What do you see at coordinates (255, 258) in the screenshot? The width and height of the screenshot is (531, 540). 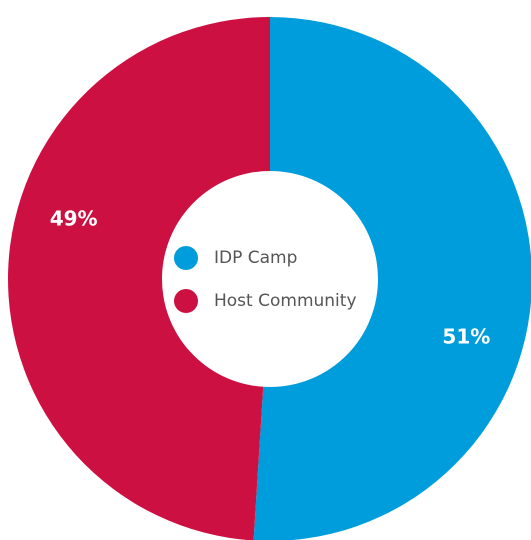 I see `legend-label: IDP Camp` at bounding box center [255, 258].